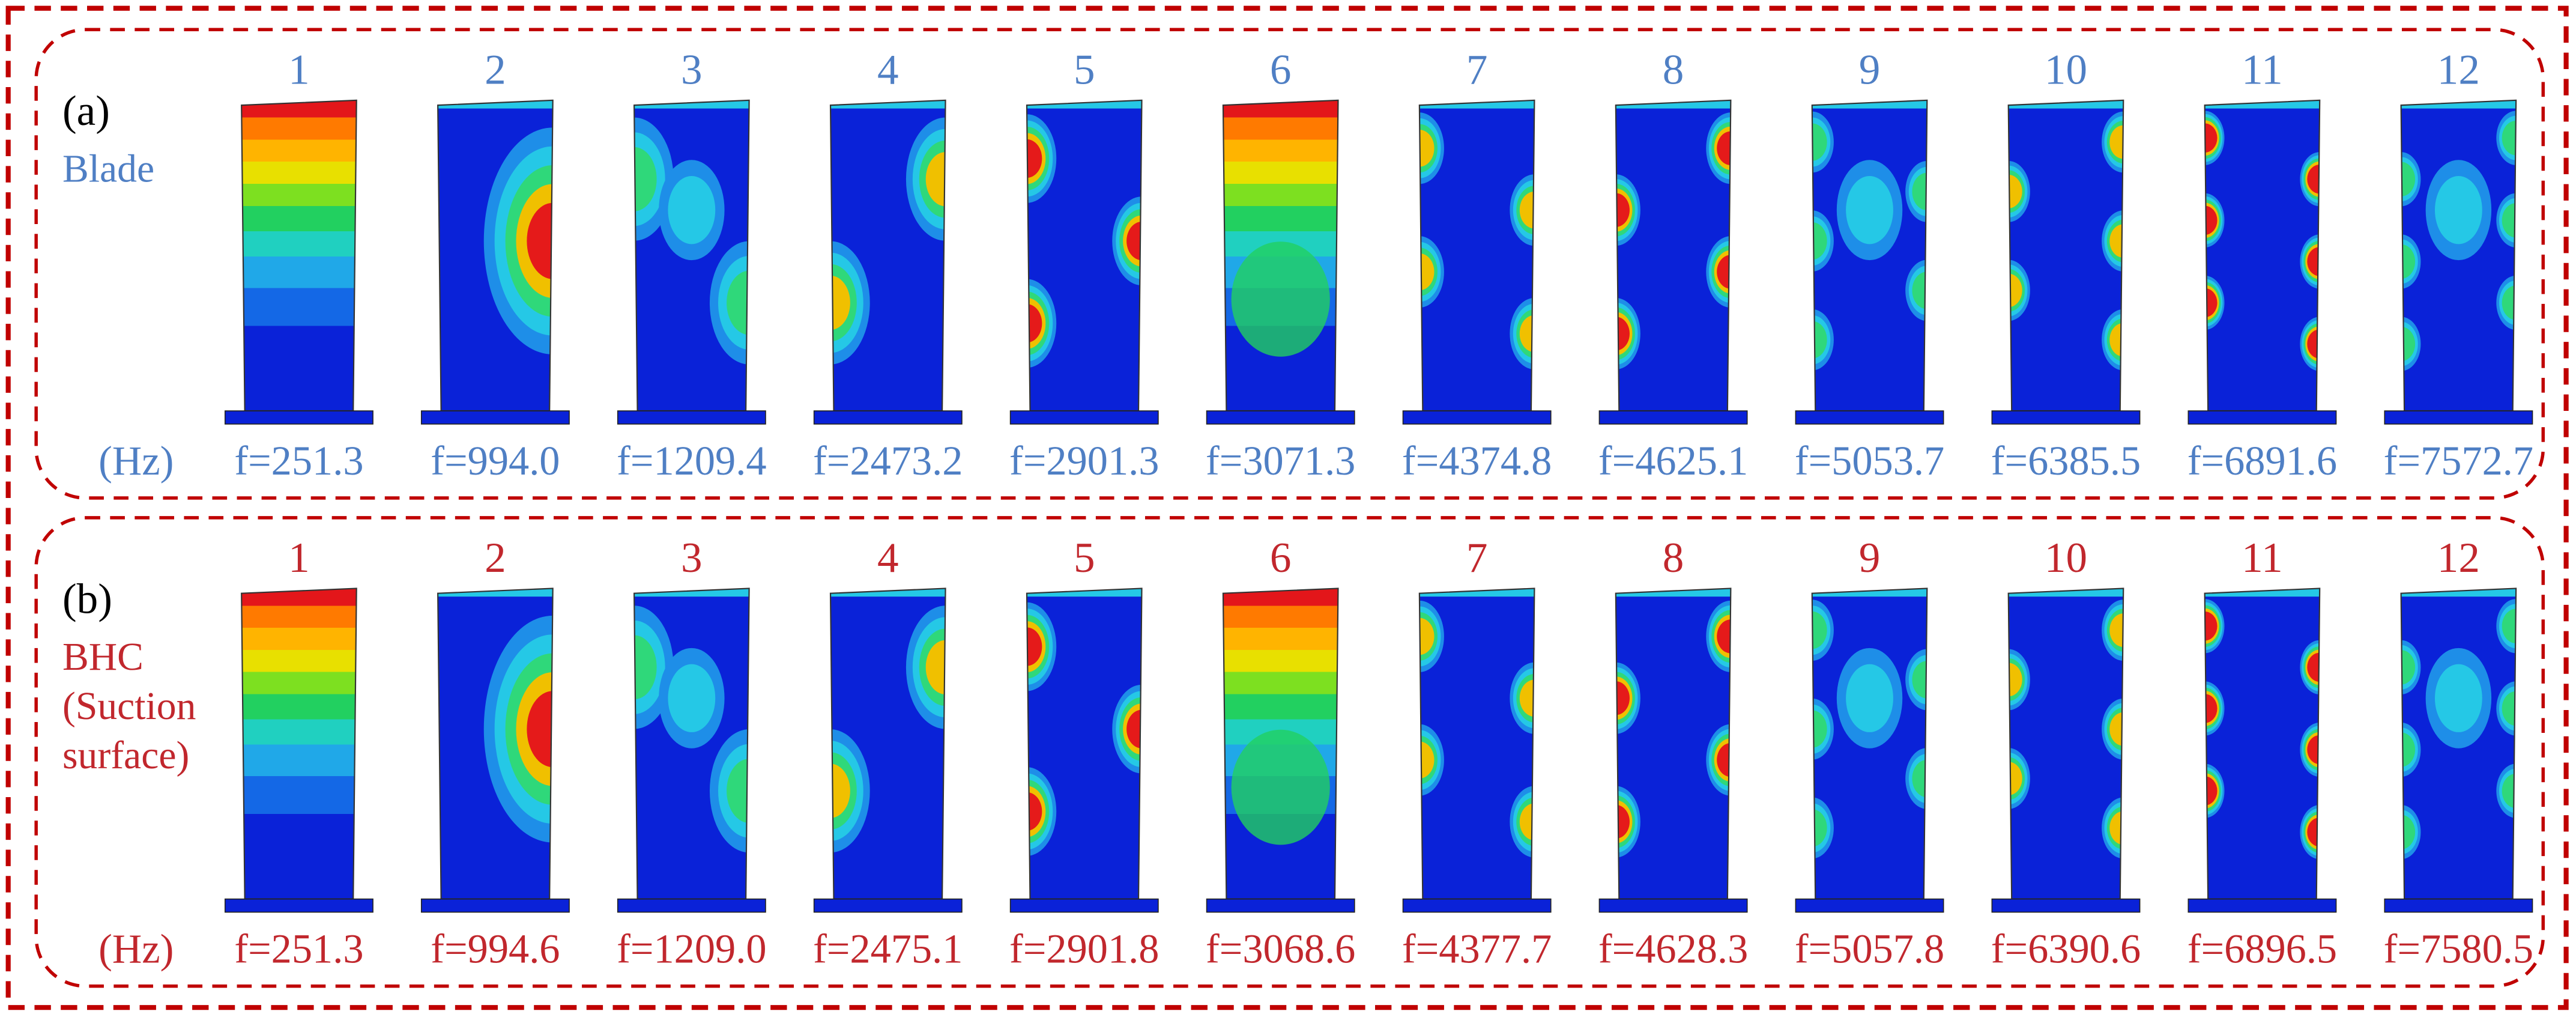 The image size is (2576, 1023). What do you see at coordinates (298, 461) in the screenshot?
I see `frequency-label: f=251.3` at bounding box center [298, 461].